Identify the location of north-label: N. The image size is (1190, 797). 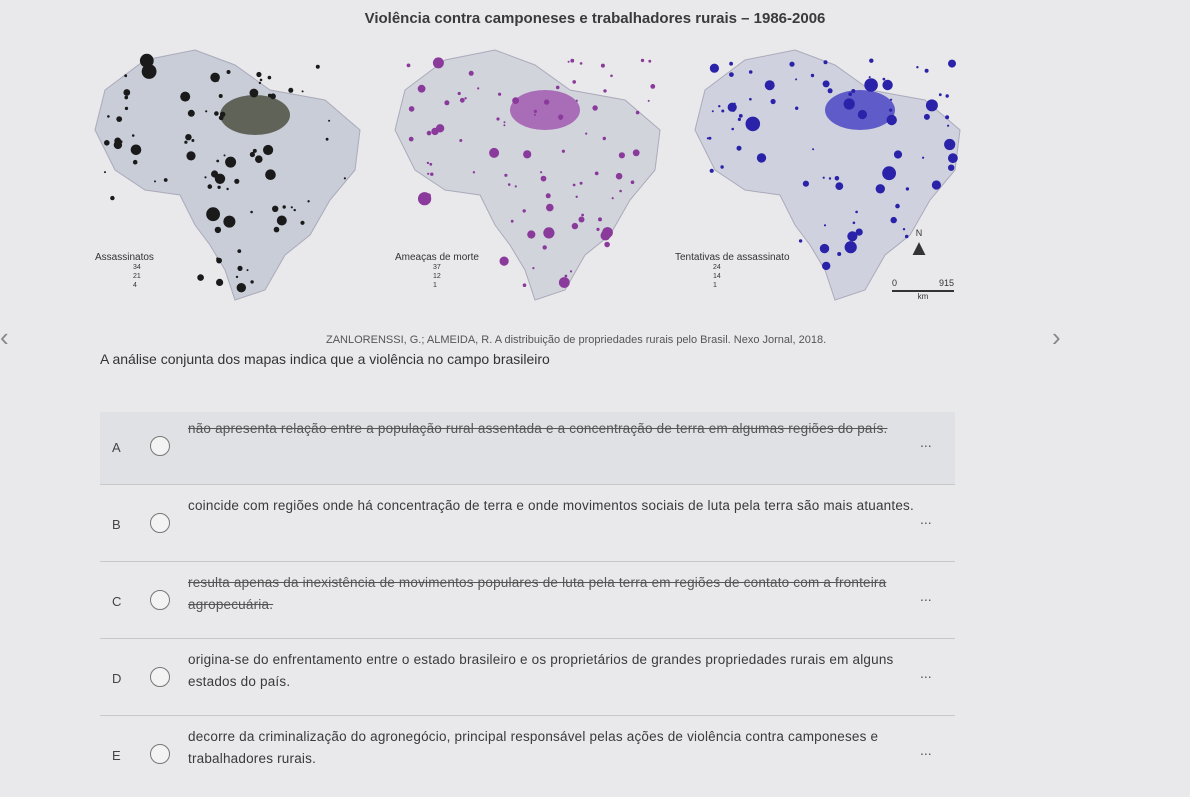
(919, 233).